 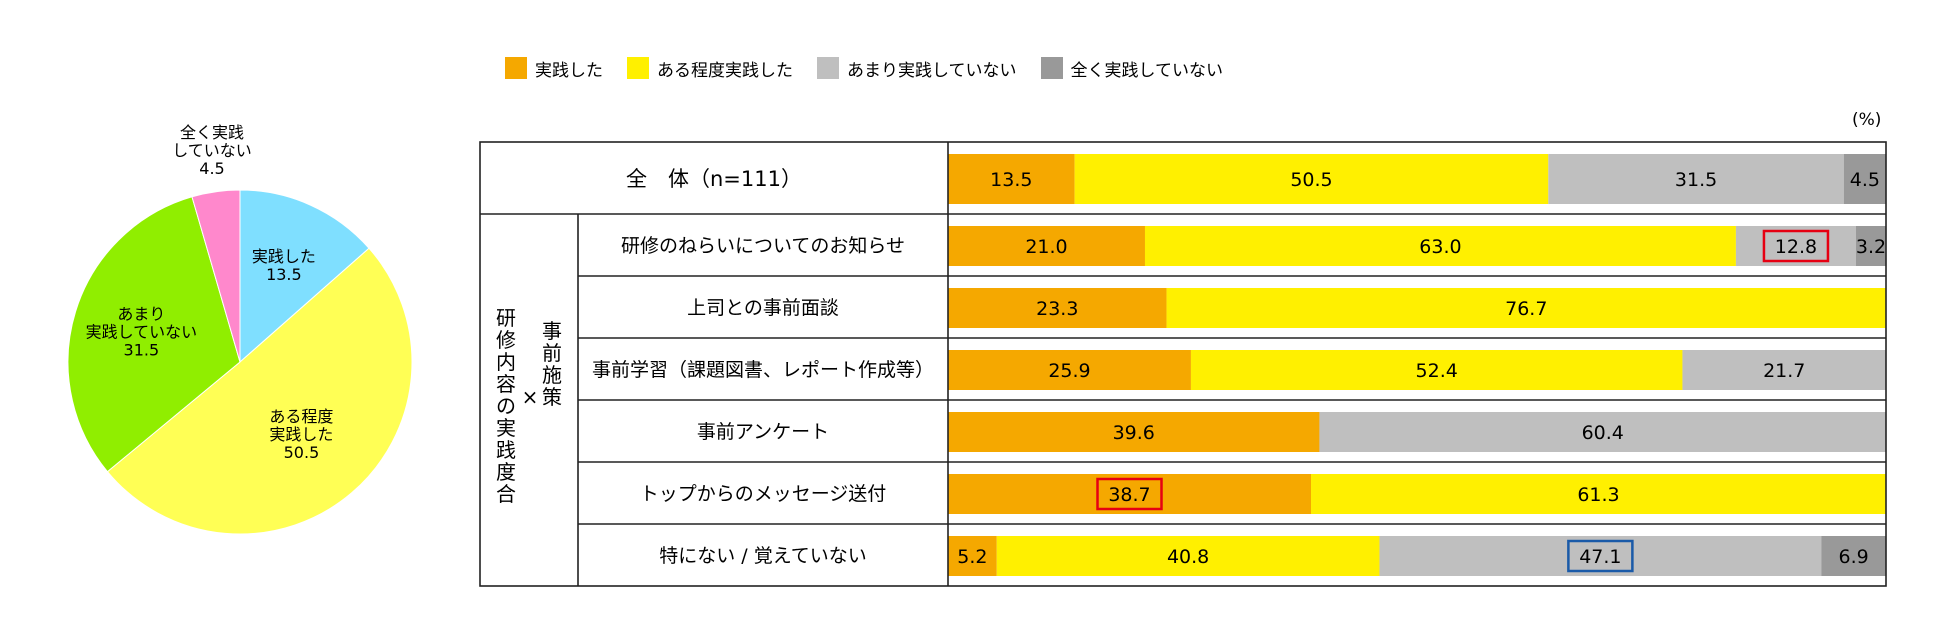 I want to click on bar-value-label: 63.0, so click(x=1440, y=247).